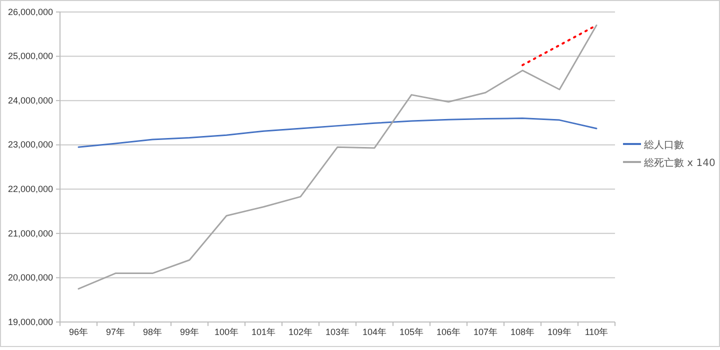 Image resolution: width=720 pixels, height=350 pixels. I want to click on x-tick-label: 97年, so click(116, 331).